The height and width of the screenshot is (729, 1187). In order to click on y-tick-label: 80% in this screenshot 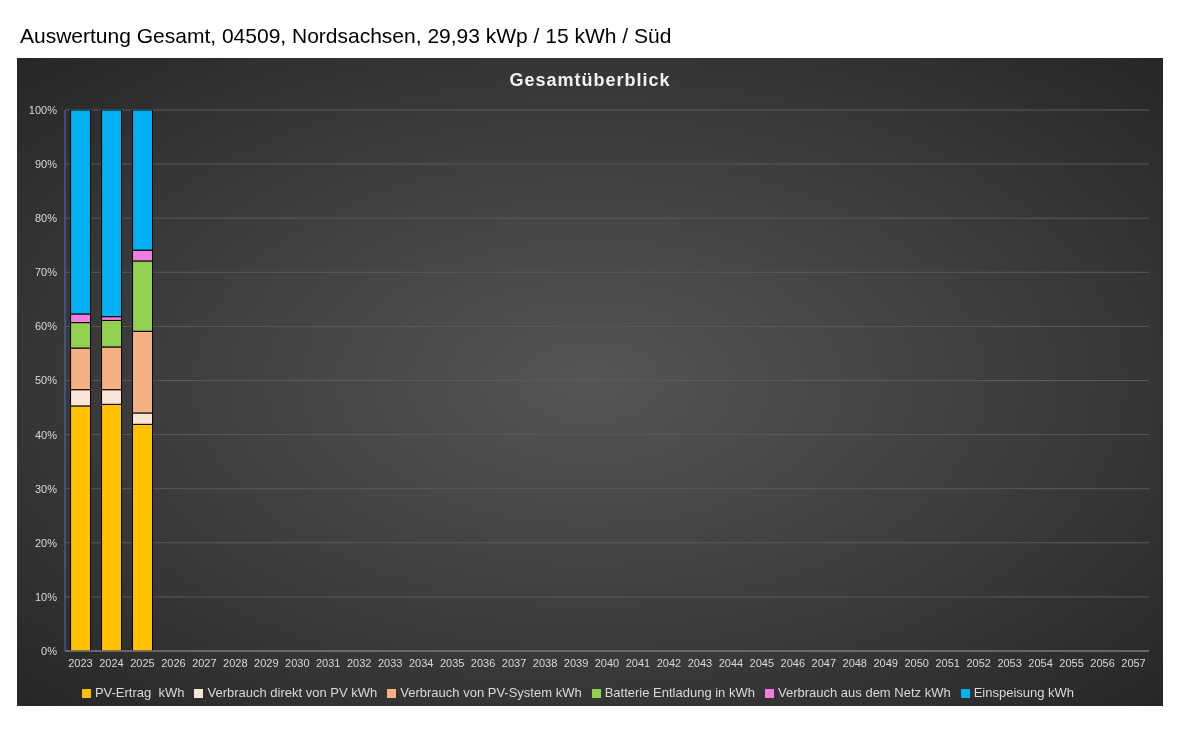, I will do `click(46, 218)`.